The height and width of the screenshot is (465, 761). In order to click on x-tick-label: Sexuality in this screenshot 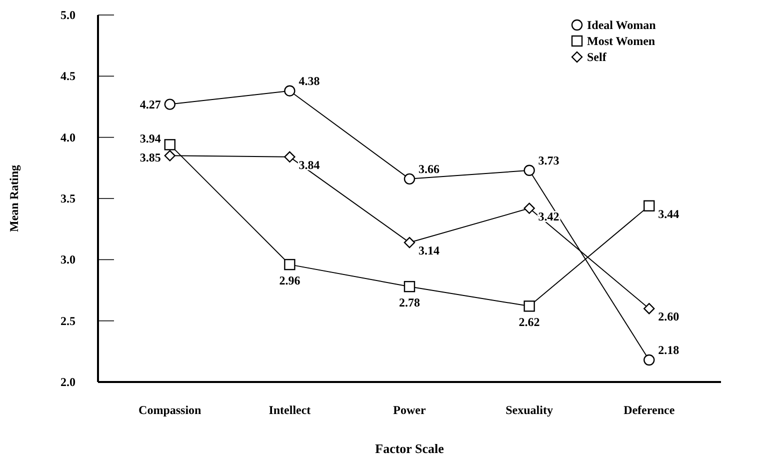, I will do `click(529, 410)`.